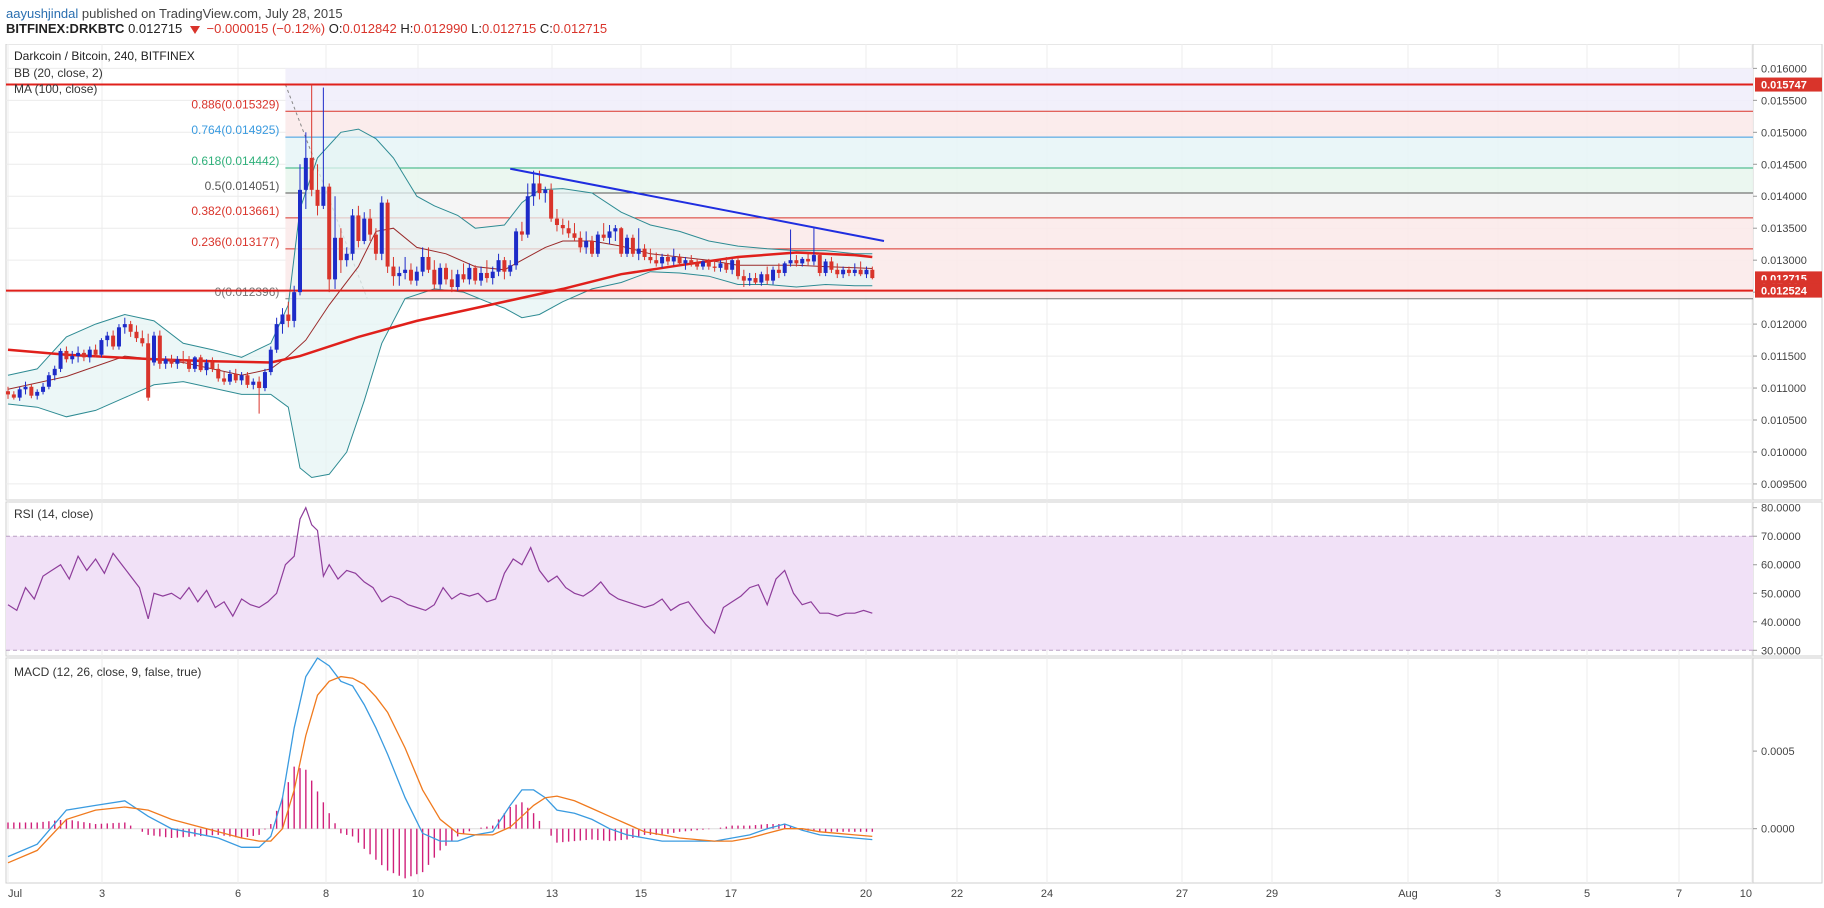 This screenshot has height=908, width=1824. Describe the element at coordinates (1784, 69) in the screenshot. I see `price-tick-label: 0.016000` at that location.